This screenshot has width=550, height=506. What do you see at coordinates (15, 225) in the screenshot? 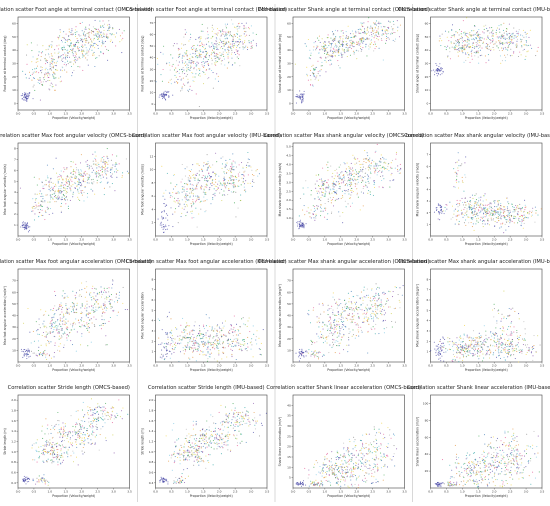
I see `y-tick-label: 1` at bounding box center [15, 225].